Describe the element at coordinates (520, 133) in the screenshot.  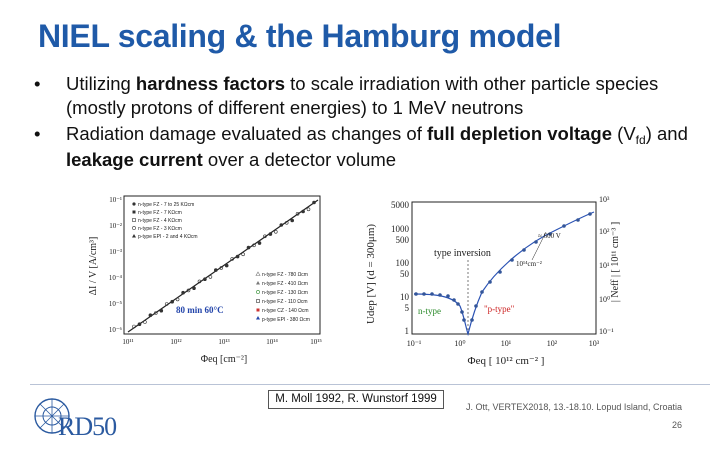
I see `bullet-2-bold1: full depletion voltage` at that location.